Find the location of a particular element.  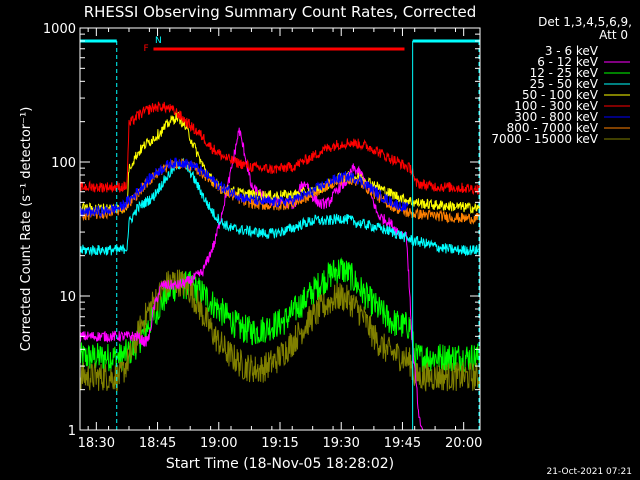

timestamp: 21-Oct-2021 07:21 is located at coordinates (589, 472).